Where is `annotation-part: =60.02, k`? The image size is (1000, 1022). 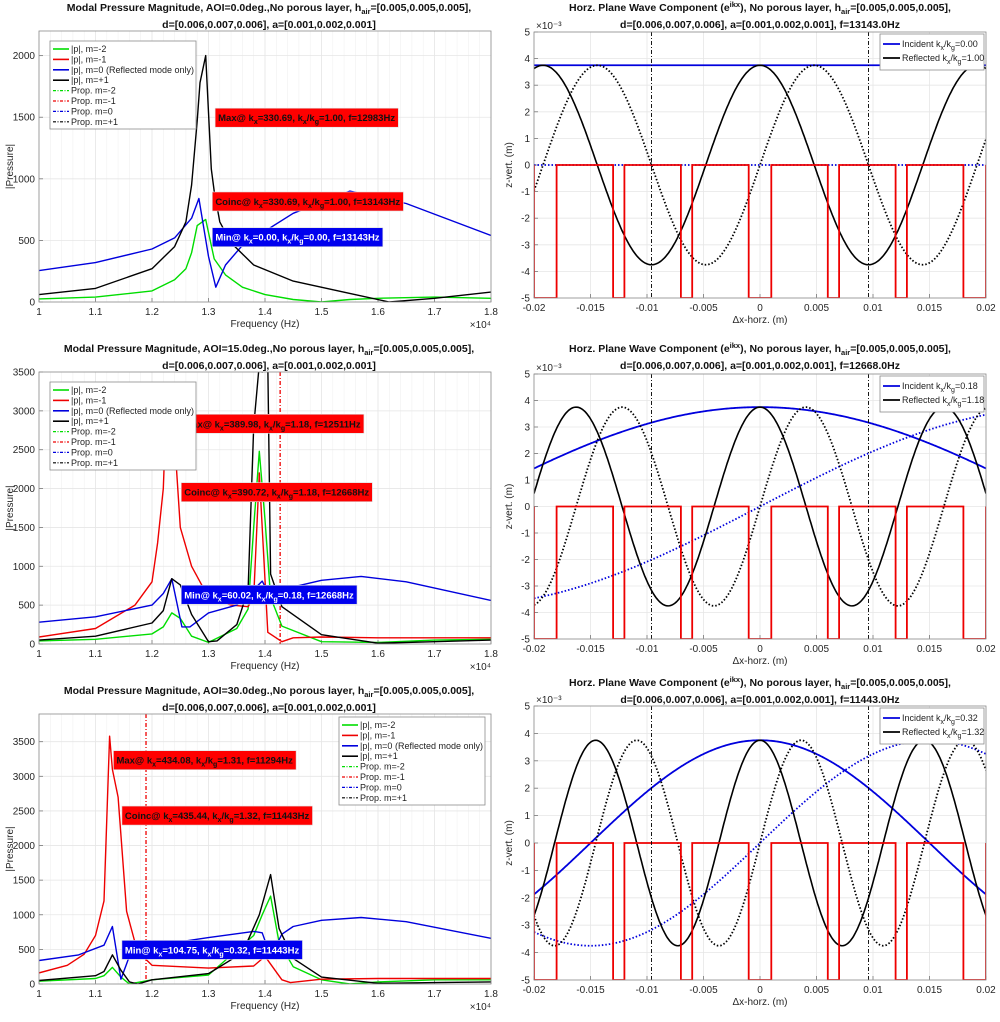
annotation-part: =60.02, k is located at coordinates (242, 595).